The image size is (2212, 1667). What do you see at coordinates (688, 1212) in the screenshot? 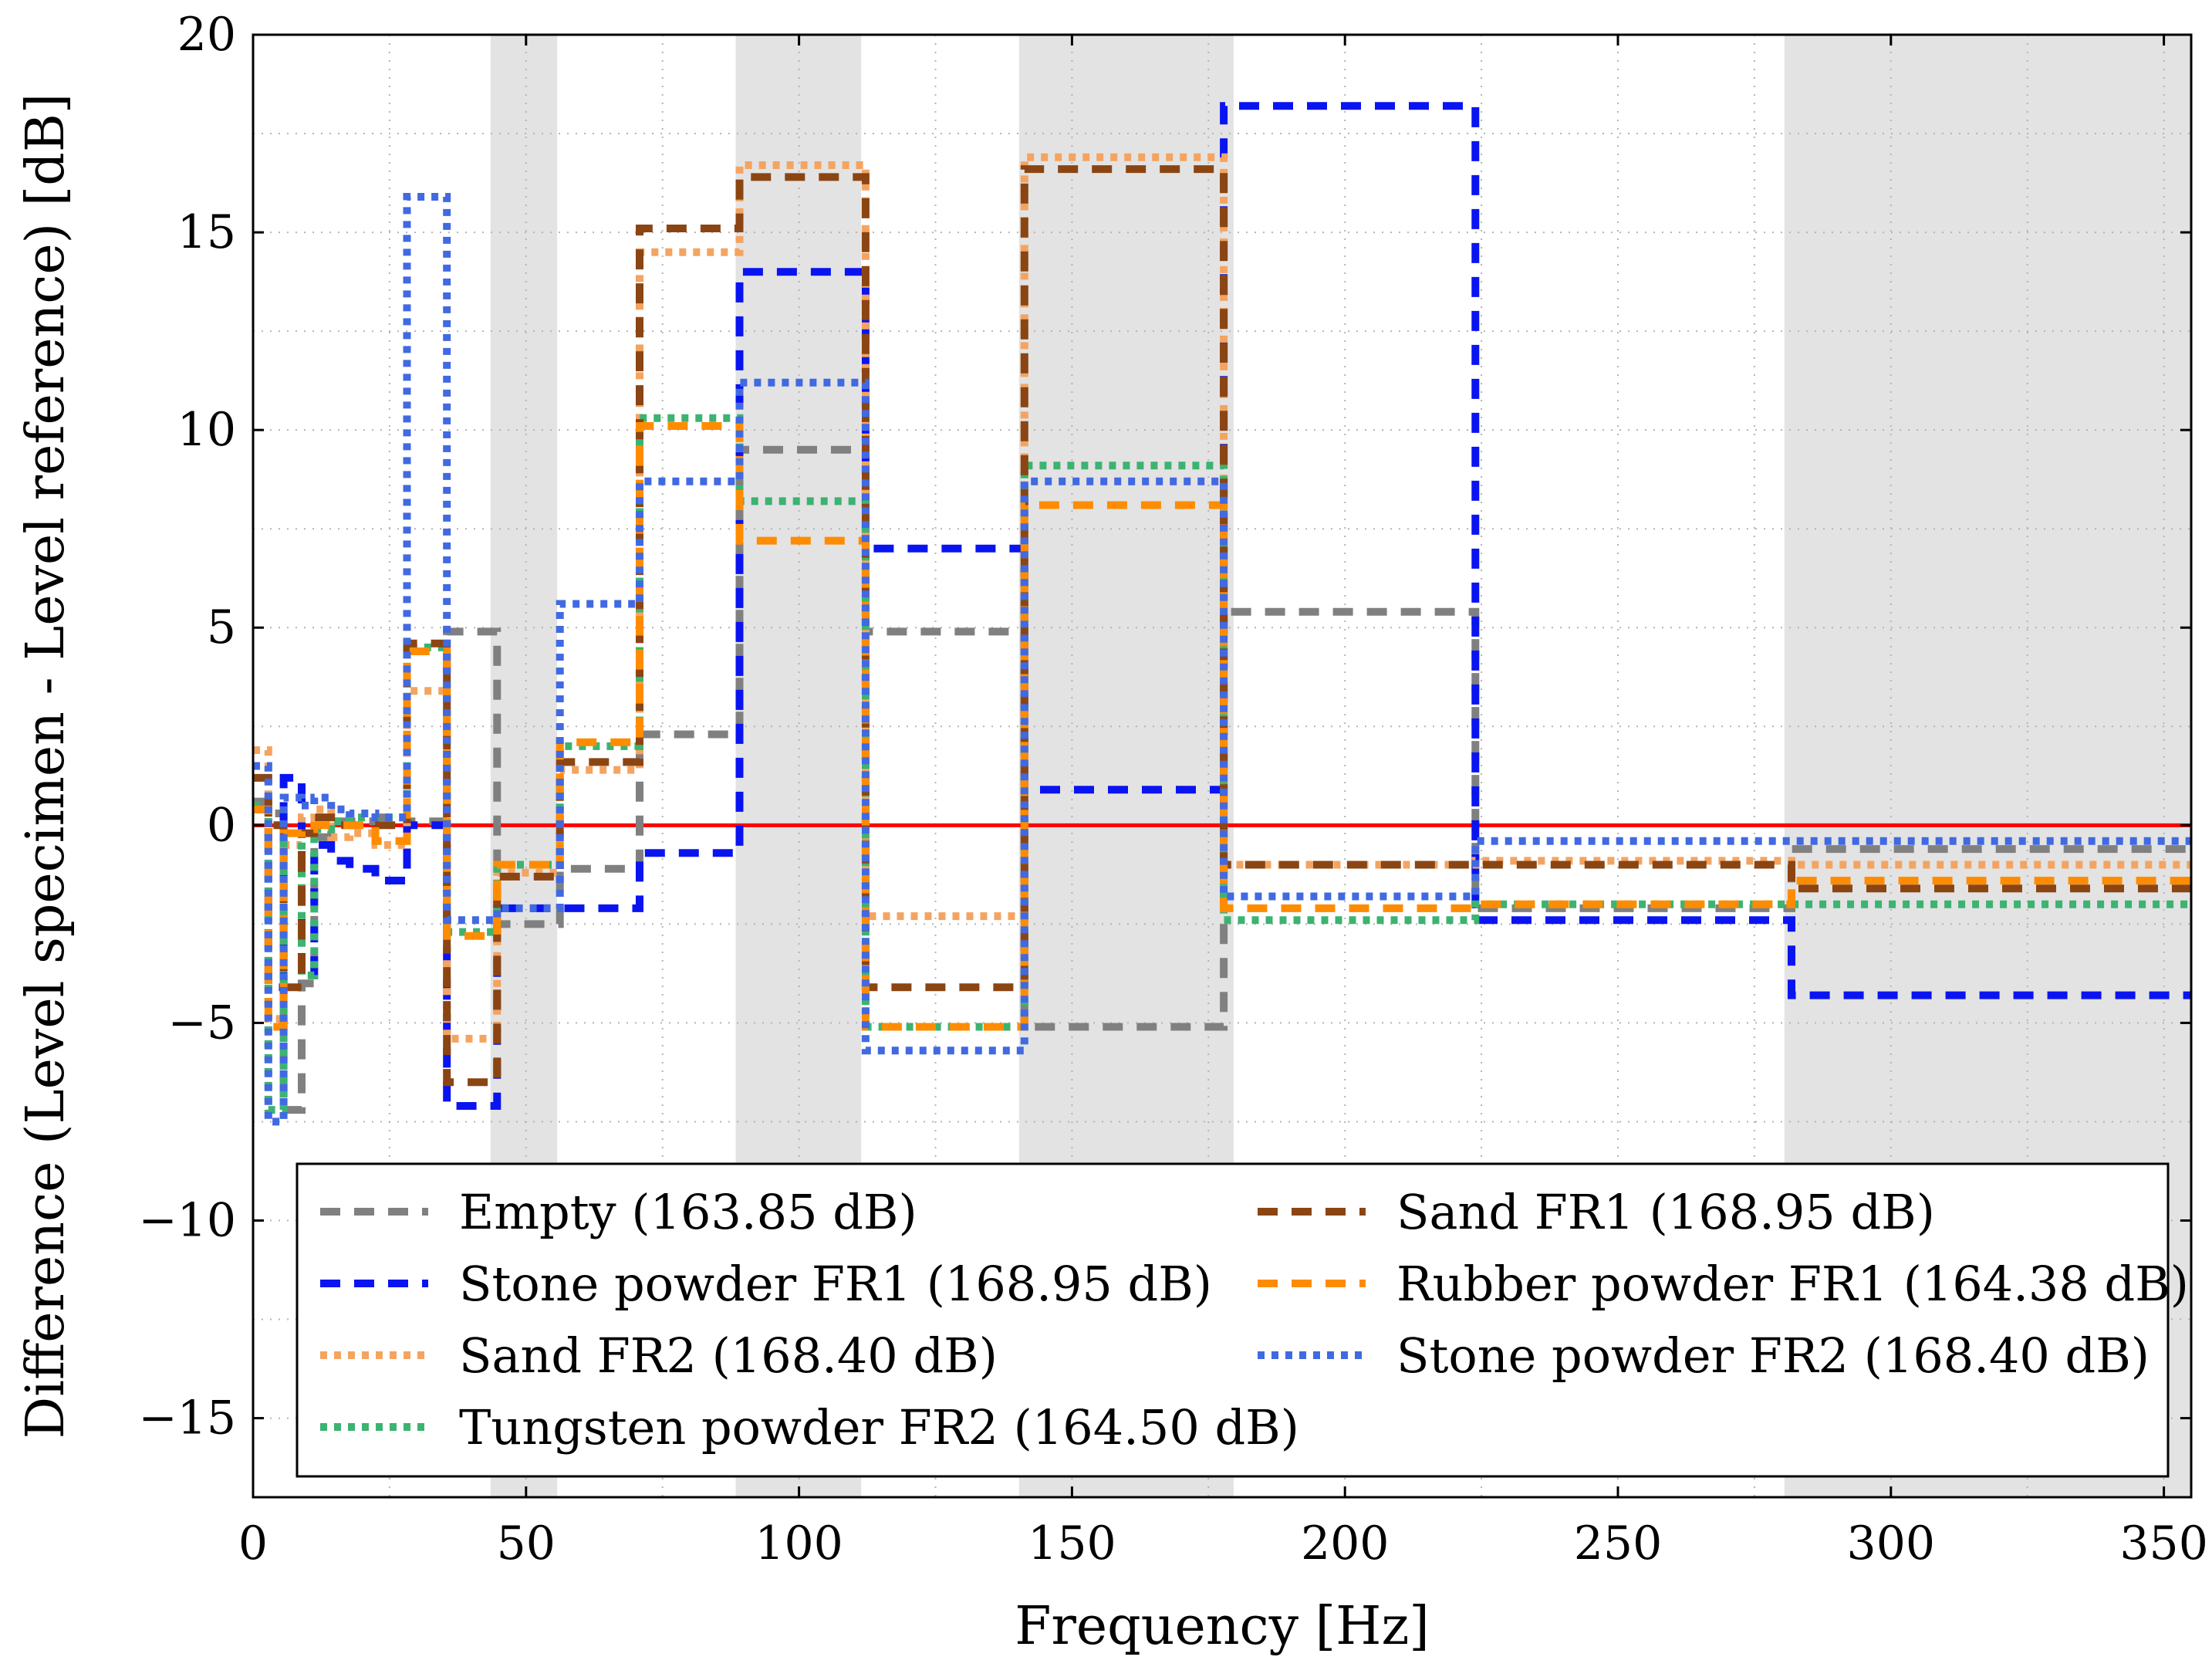
I see `legend-label: Empty (163.85 dB)` at bounding box center [688, 1212].